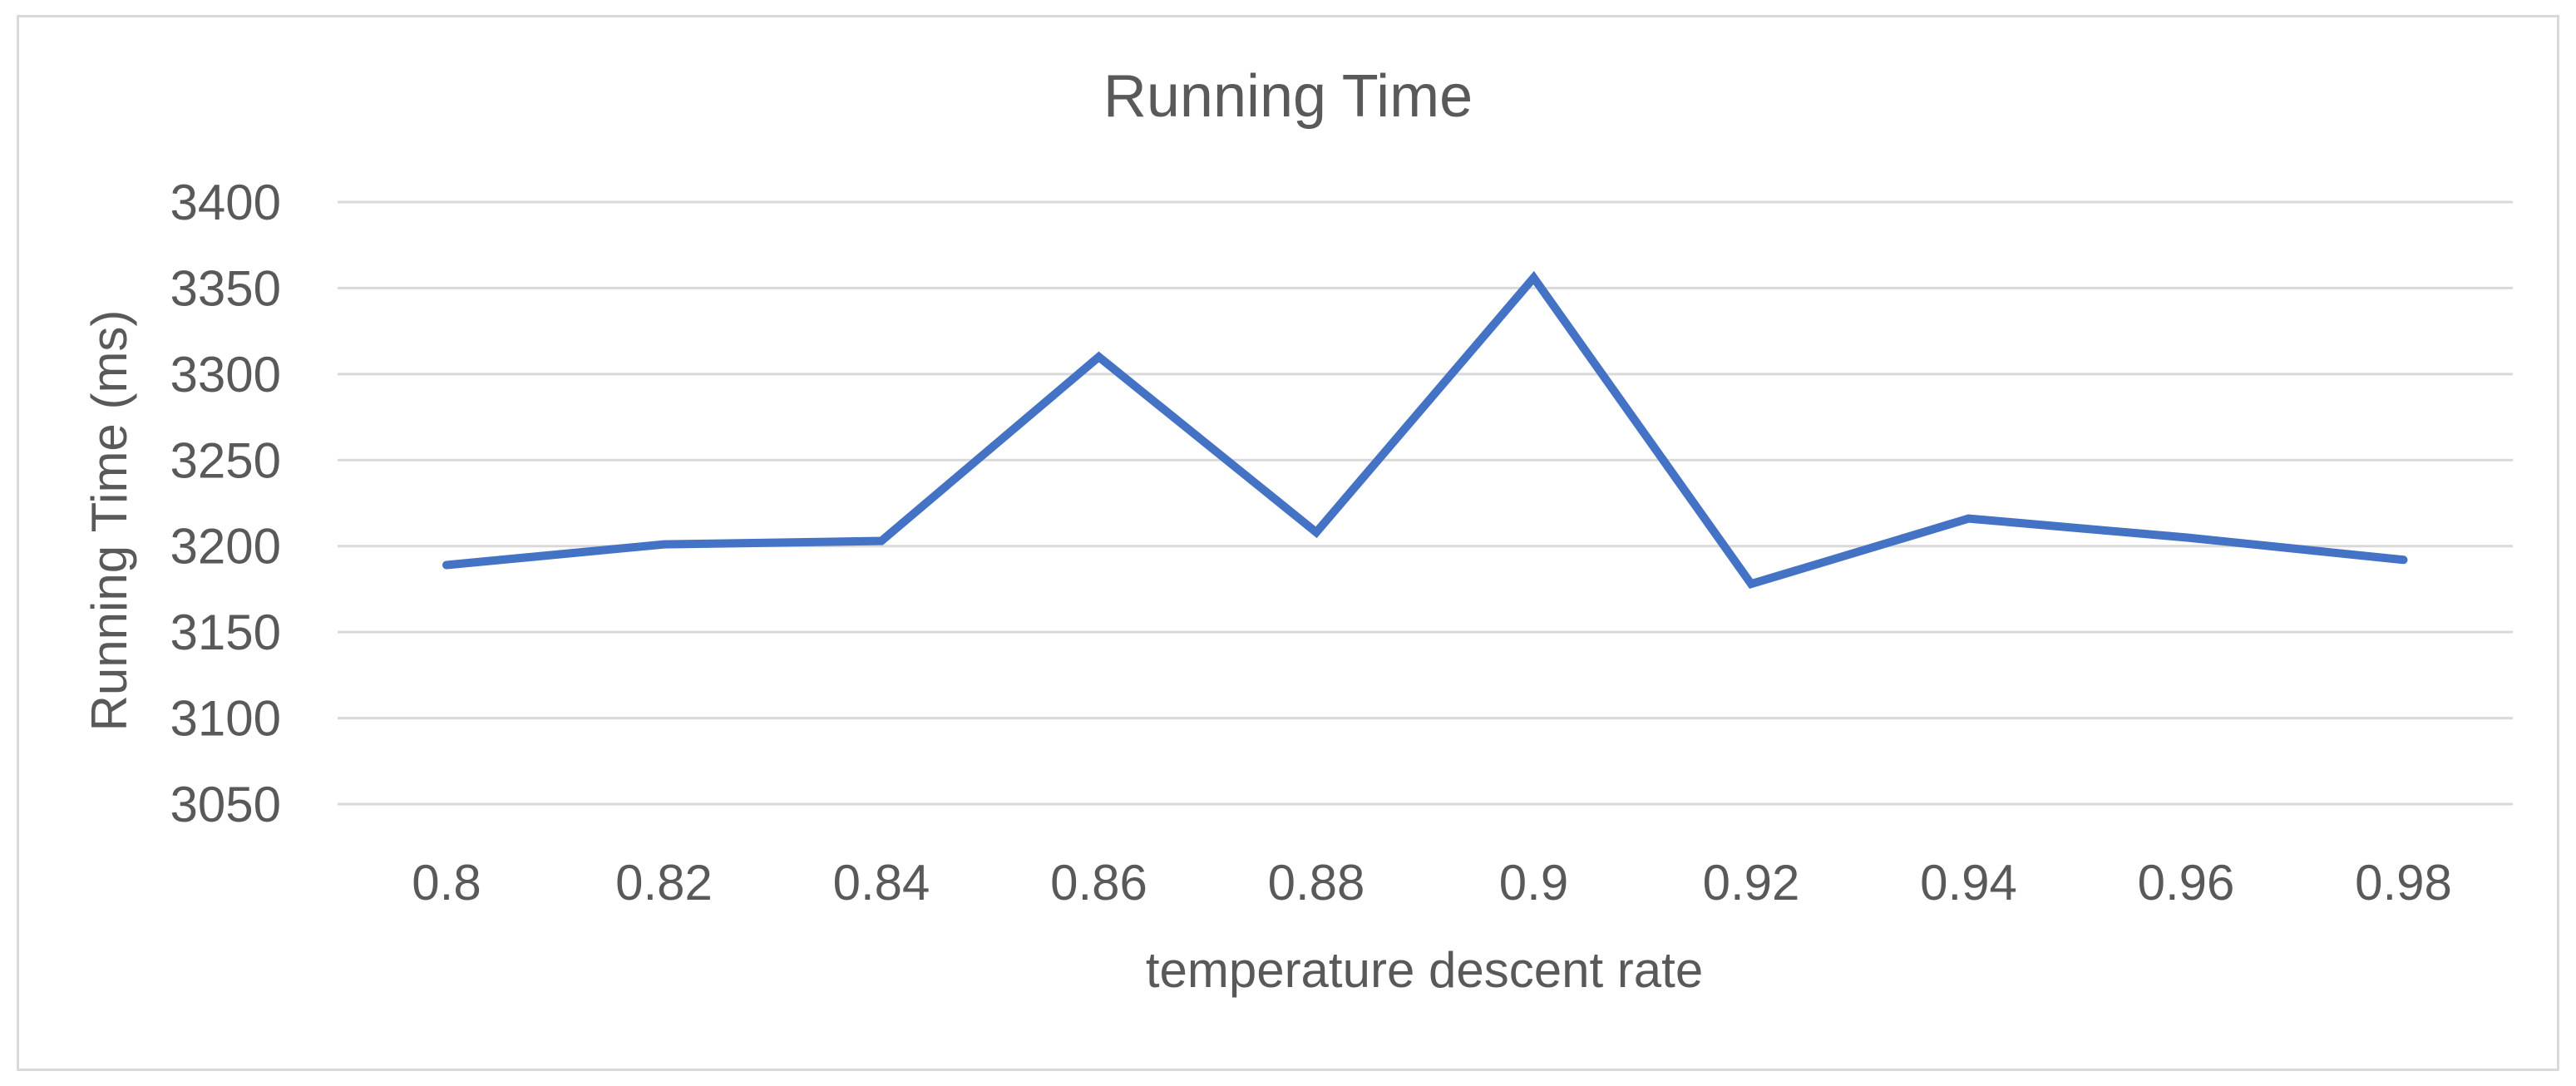 The height and width of the screenshot is (1086, 2576). I want to click on x-tick-label: 0.82, so click(664, 883).